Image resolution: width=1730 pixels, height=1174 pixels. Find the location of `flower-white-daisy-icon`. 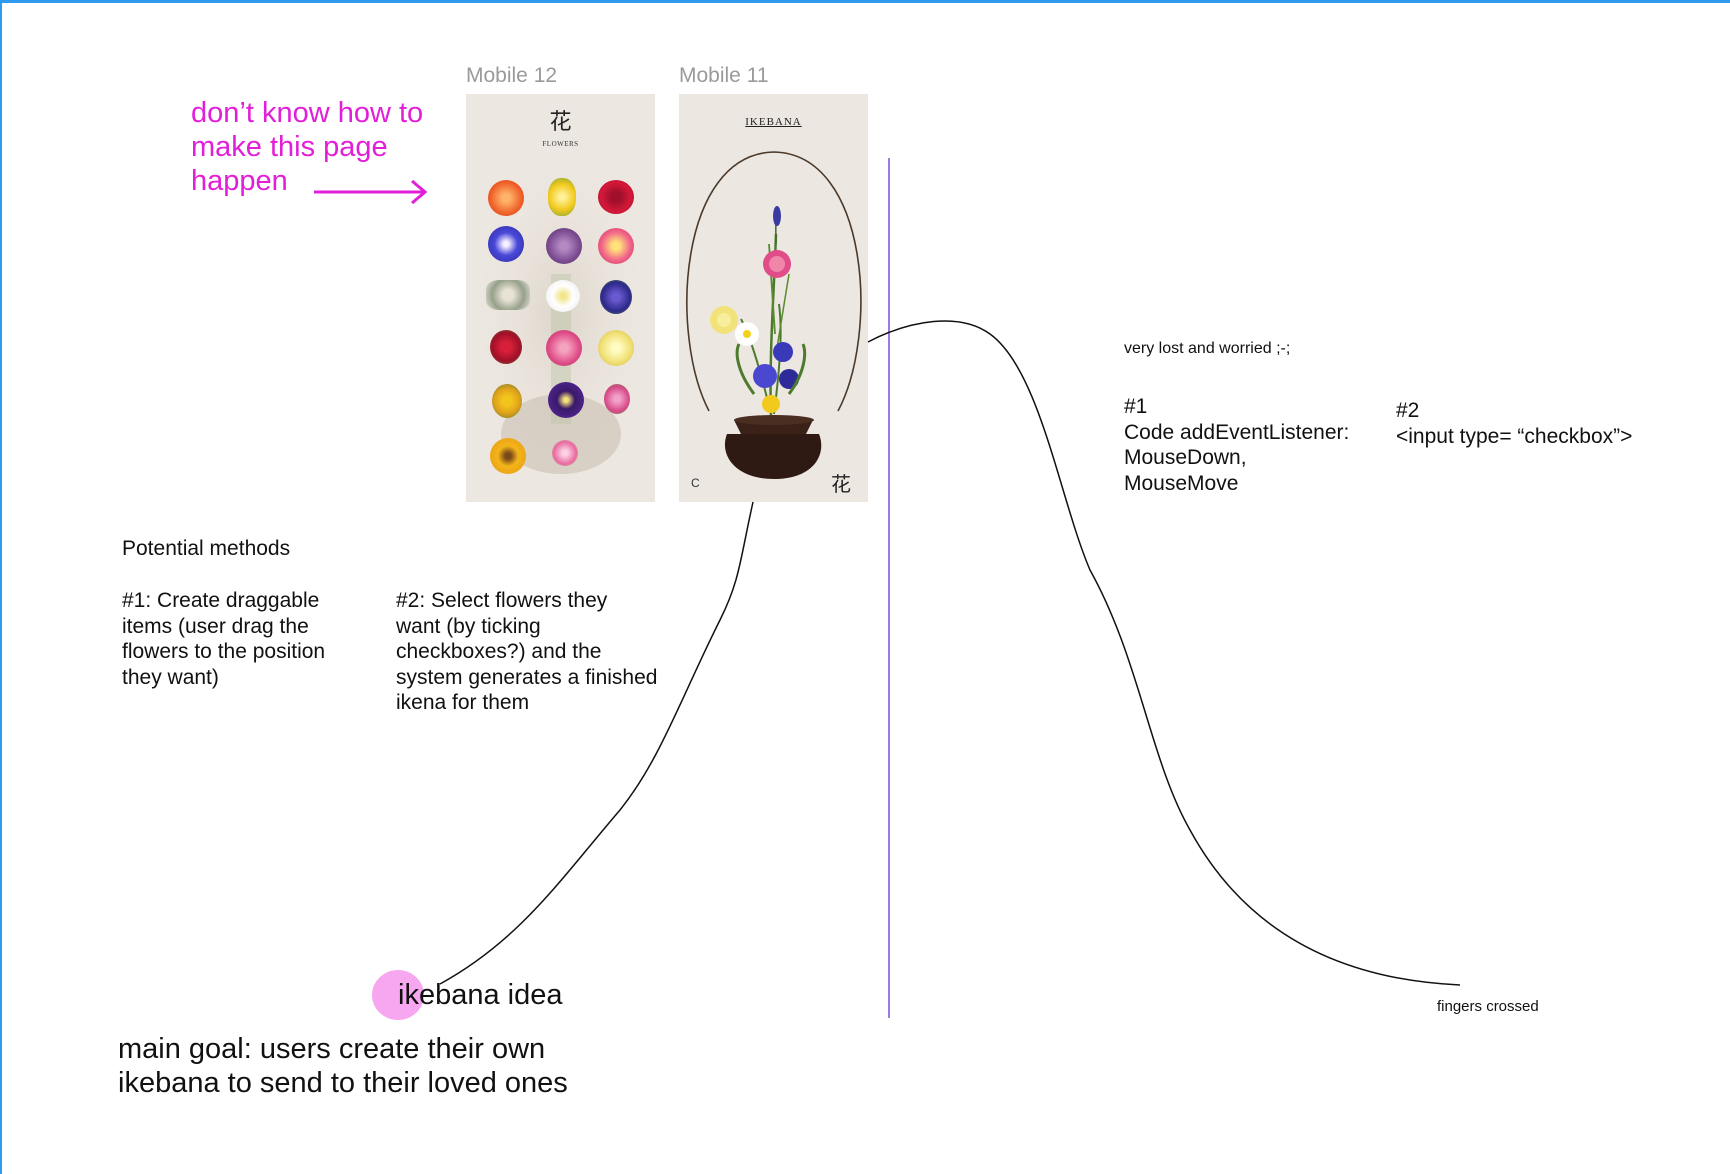

flower-white-daisy-icon is located at coordinates (563, 296).